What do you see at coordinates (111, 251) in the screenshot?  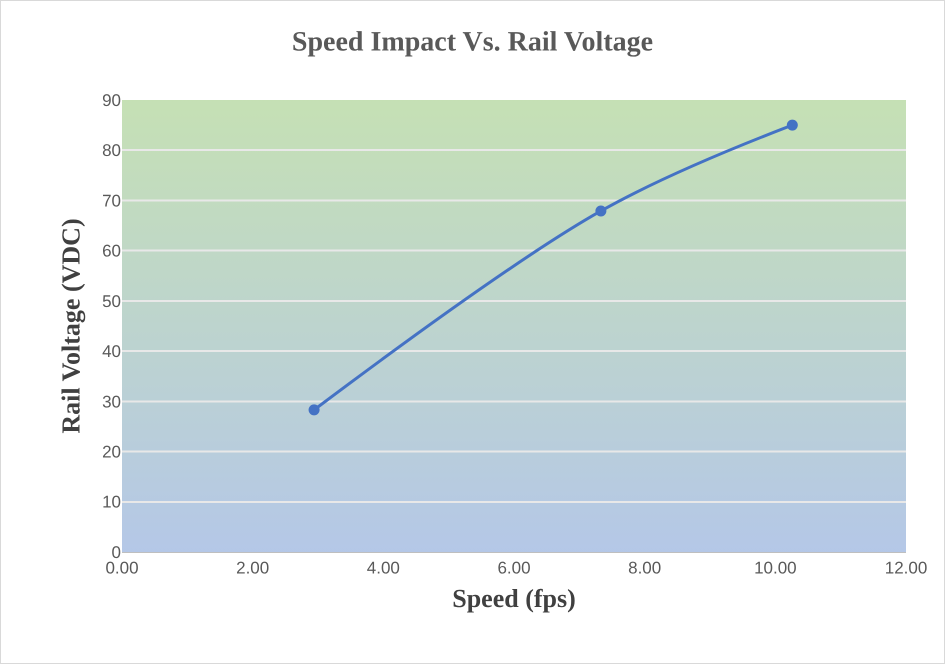 I see `y-tick-label: 60` at bounding box center [111, 251].